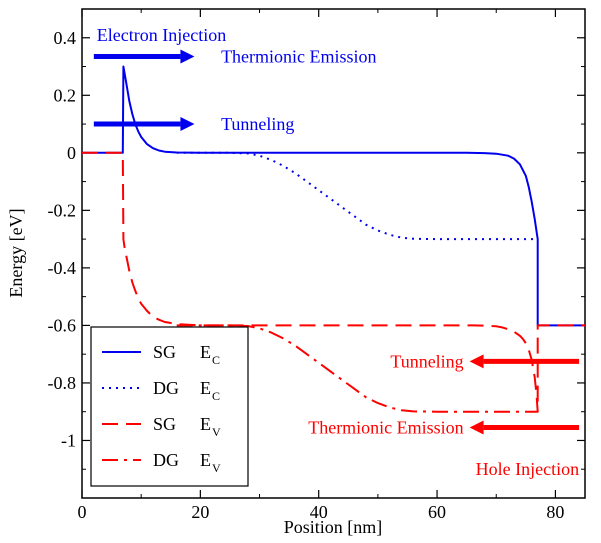 This screenshot has width=601, height=543. I want to click on y-tick-label: -0.8, so click(62, 383).